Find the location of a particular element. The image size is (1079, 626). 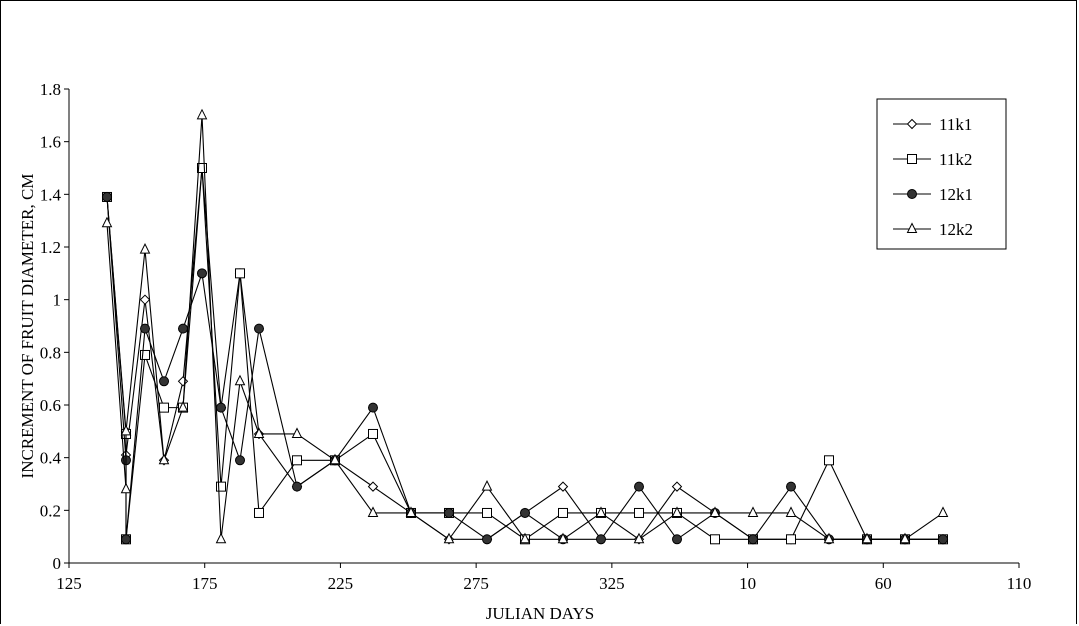

x-tick-label: 125 is located at coordinates (69, 583).